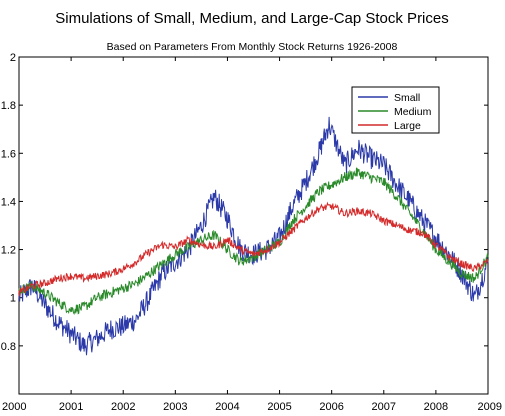 The height and width of the screenshot is (416, 505). Describe the element at coordinates (436, 407) in the screenshot. I see `x-tick-label: 2008` at that location.